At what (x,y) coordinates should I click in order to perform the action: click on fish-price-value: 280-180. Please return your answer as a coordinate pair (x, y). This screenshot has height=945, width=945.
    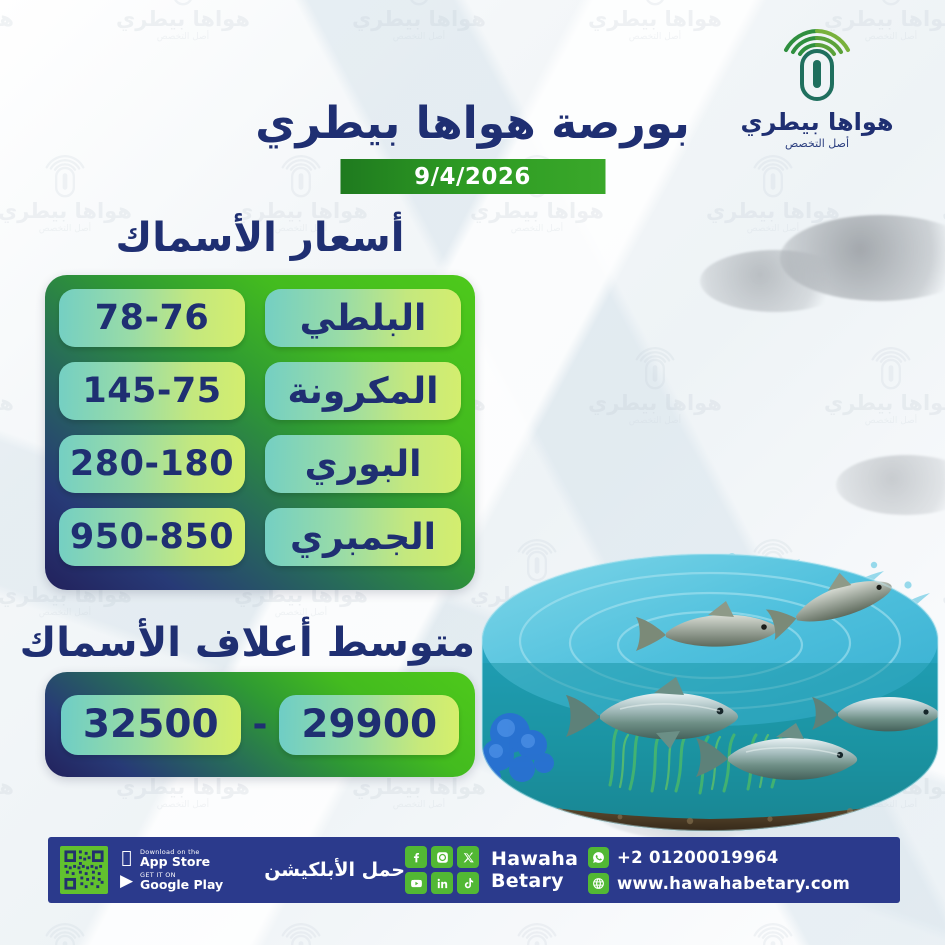
    Looking at the image, I should click on (152, 464).